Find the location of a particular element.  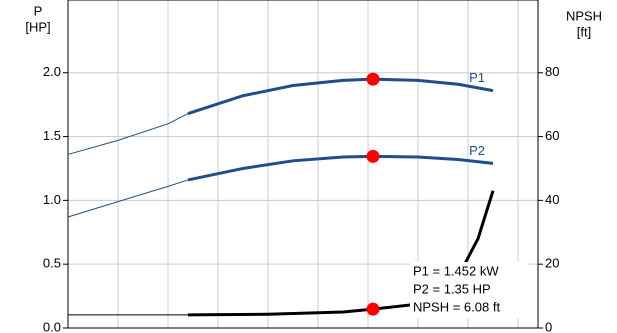

annotation: NPSH = 6.08 ft is located at coordinates (456, 306).